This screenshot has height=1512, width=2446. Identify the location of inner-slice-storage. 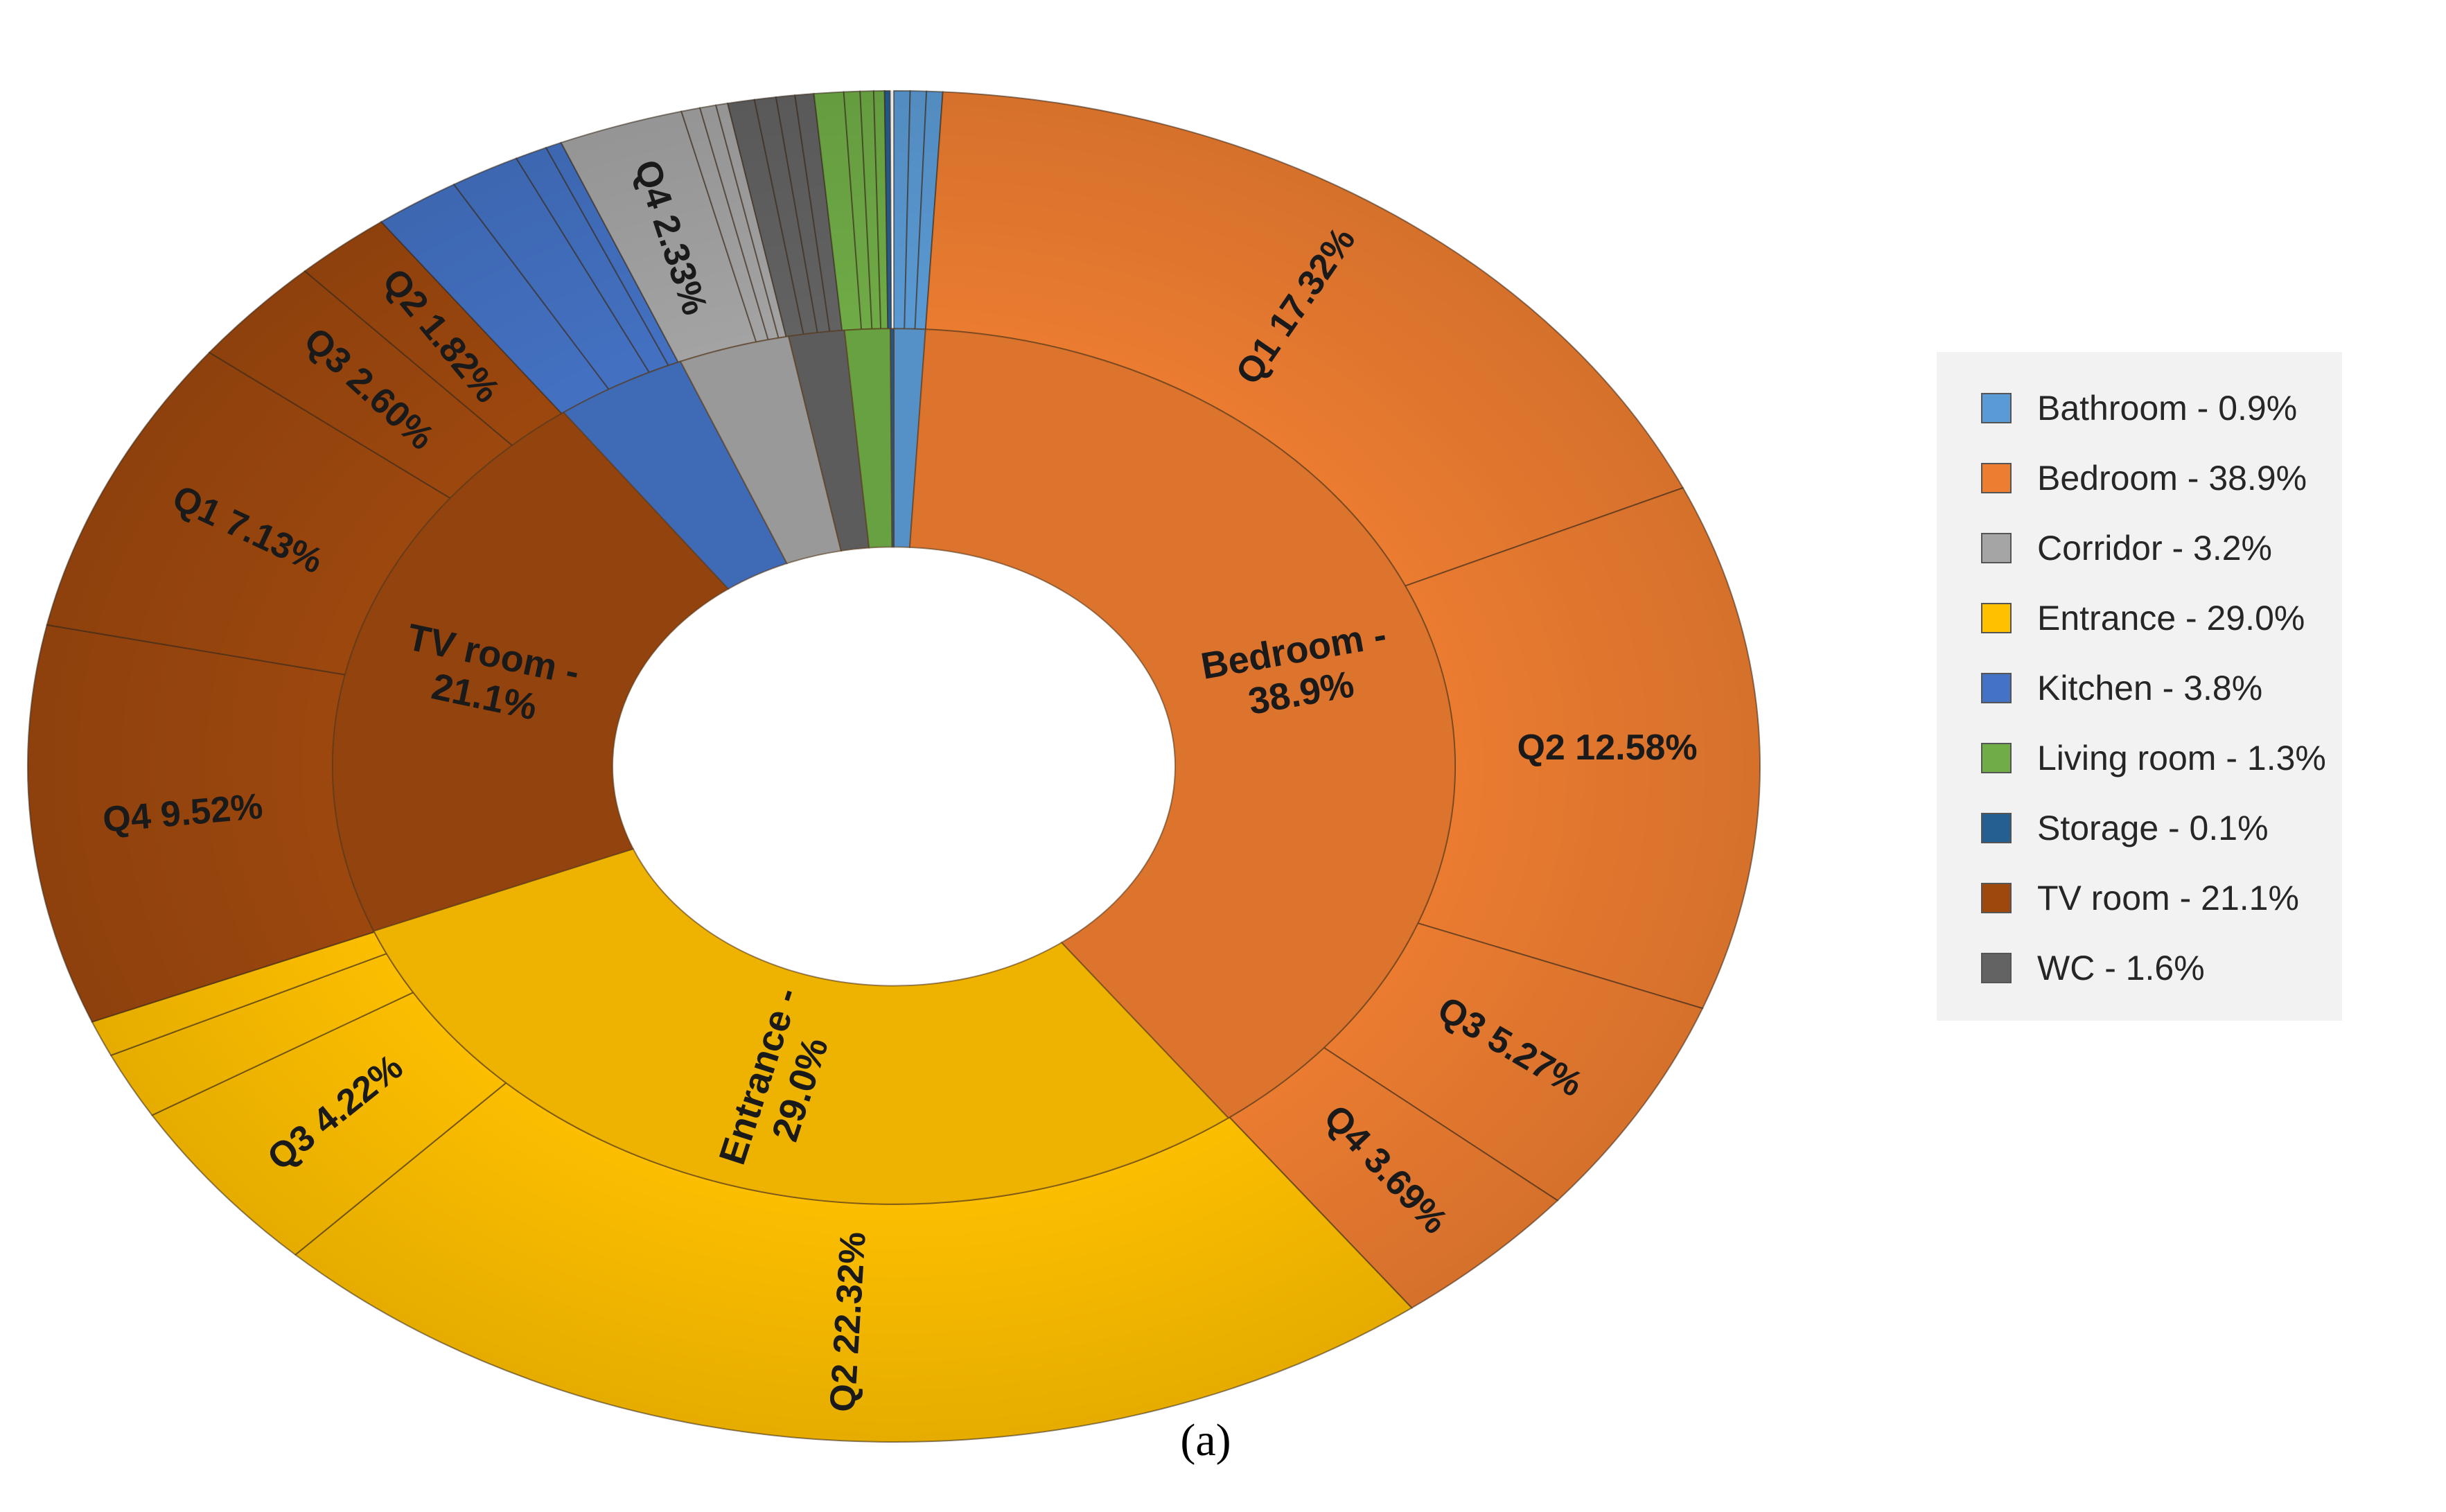
(892, 438).